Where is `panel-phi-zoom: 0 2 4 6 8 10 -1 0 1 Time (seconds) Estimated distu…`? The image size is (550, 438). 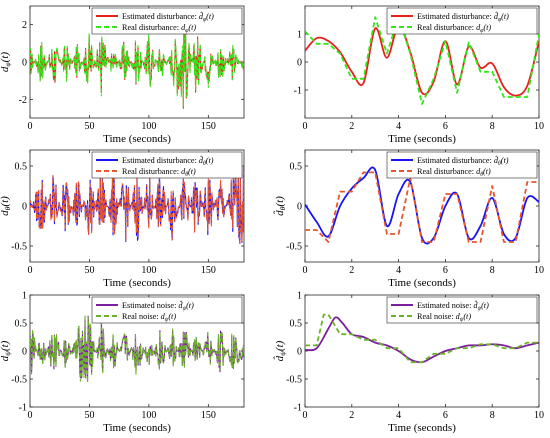 panel-phi-zoom: 0 2 4 6 8 10 -1 0 1 Time (seconds) Estimated distu… is located at coordinates (419, 75).